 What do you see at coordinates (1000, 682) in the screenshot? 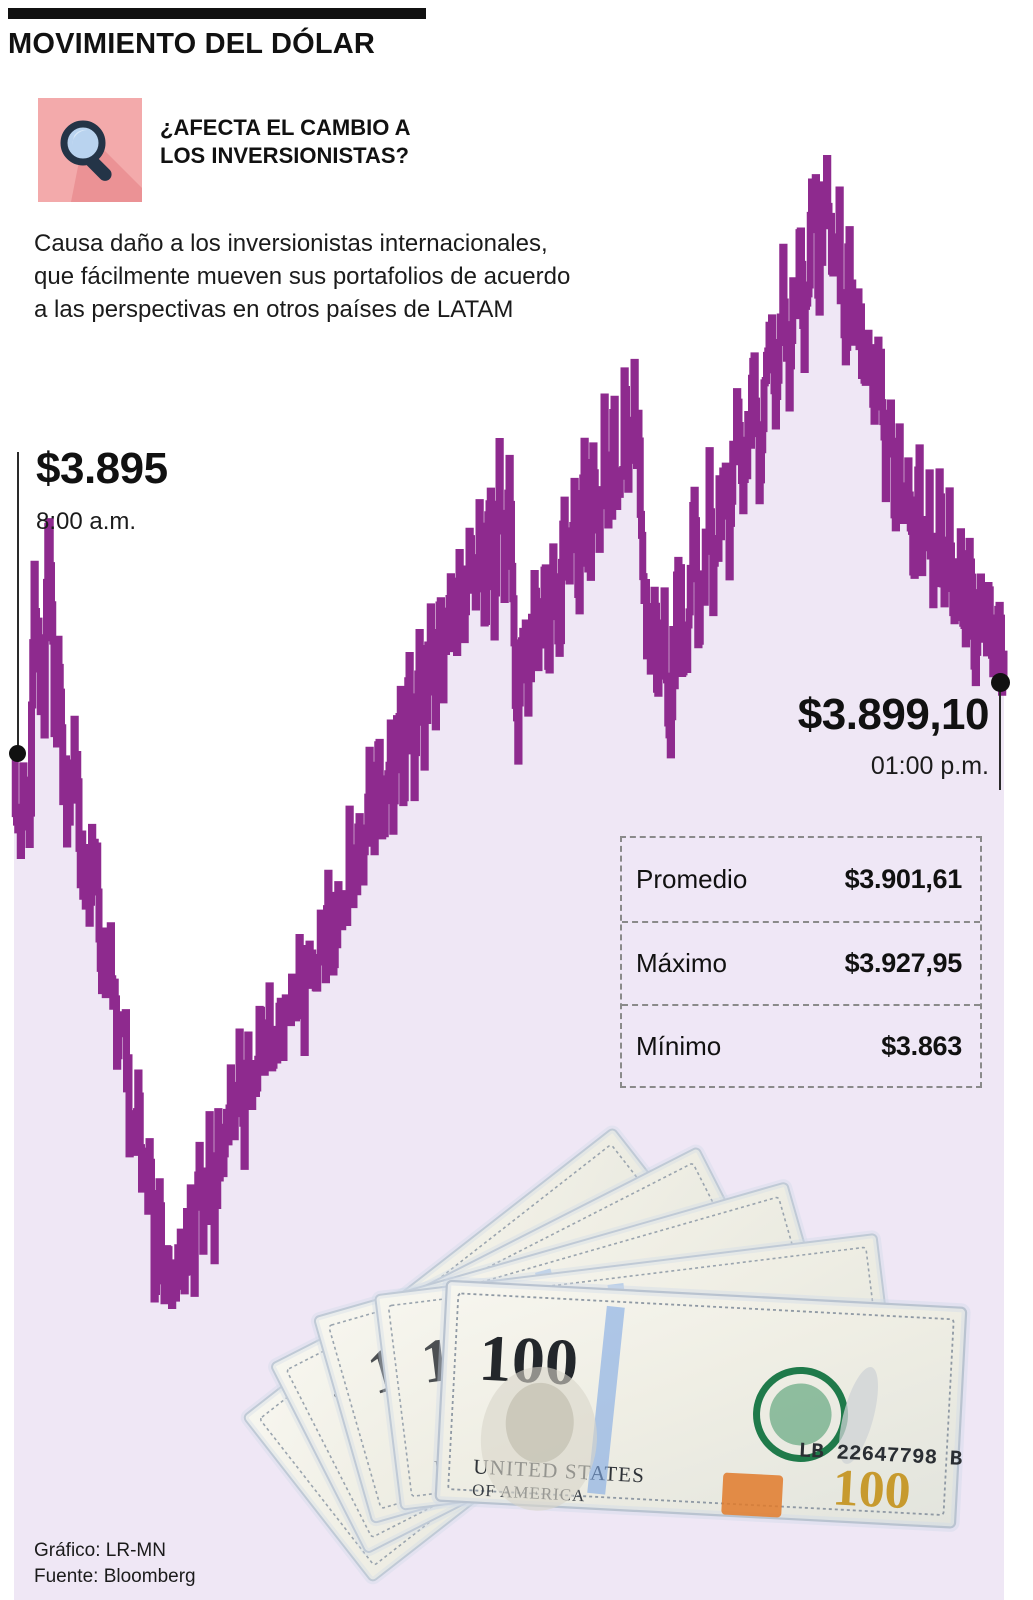
I see `close-marker-dot` at bounding box center [1000, 682].